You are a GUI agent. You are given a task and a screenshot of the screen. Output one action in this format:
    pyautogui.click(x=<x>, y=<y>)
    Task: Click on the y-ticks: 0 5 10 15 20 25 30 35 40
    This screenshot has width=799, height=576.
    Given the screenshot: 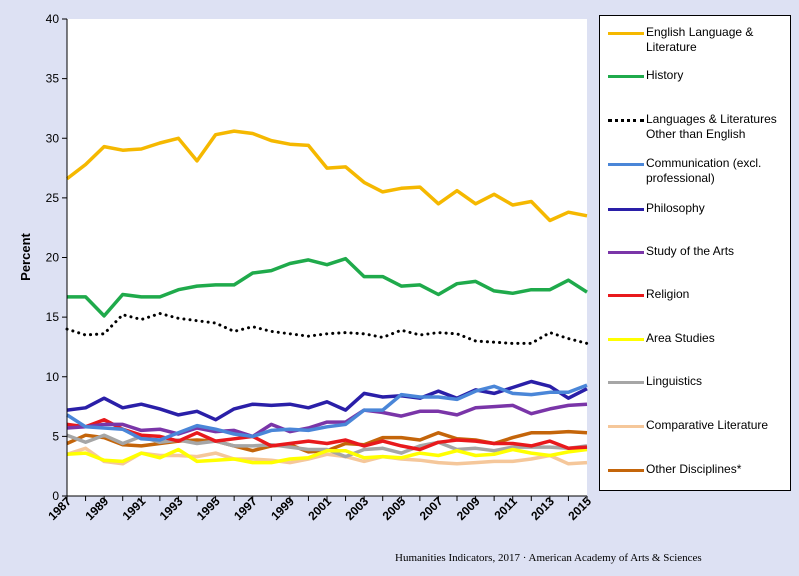 What is the action you would take?
    pyautogui.click(x=56, y=257)
    